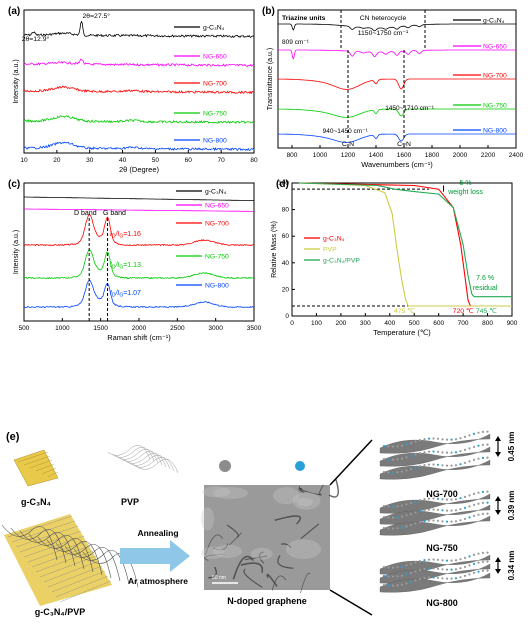 This screenshot has height=626, width=530. I want to click on panel-label: (e), so click(13, 437).